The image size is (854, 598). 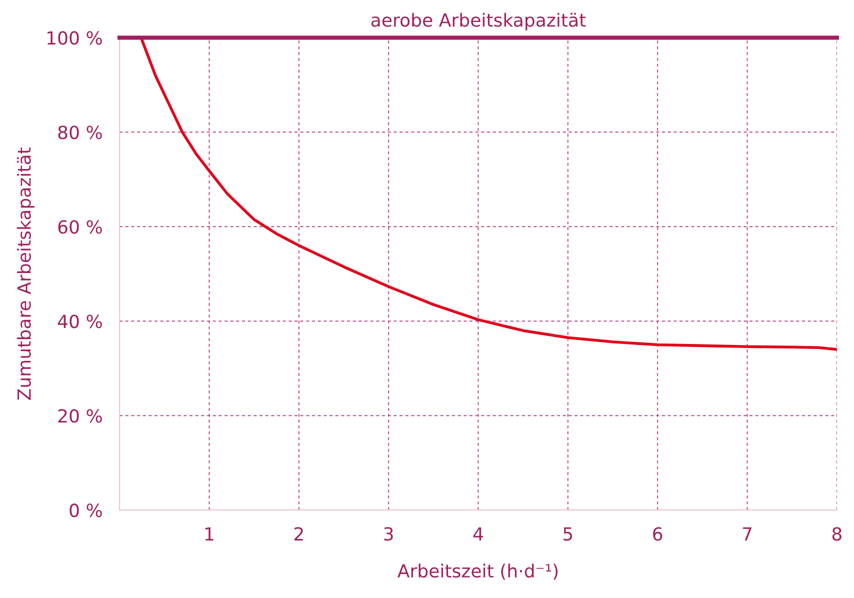 What do you see at coordinates (388, 534) in the screenshot?
I see `x-tick-label: 3` at bounding box center [388, 534].